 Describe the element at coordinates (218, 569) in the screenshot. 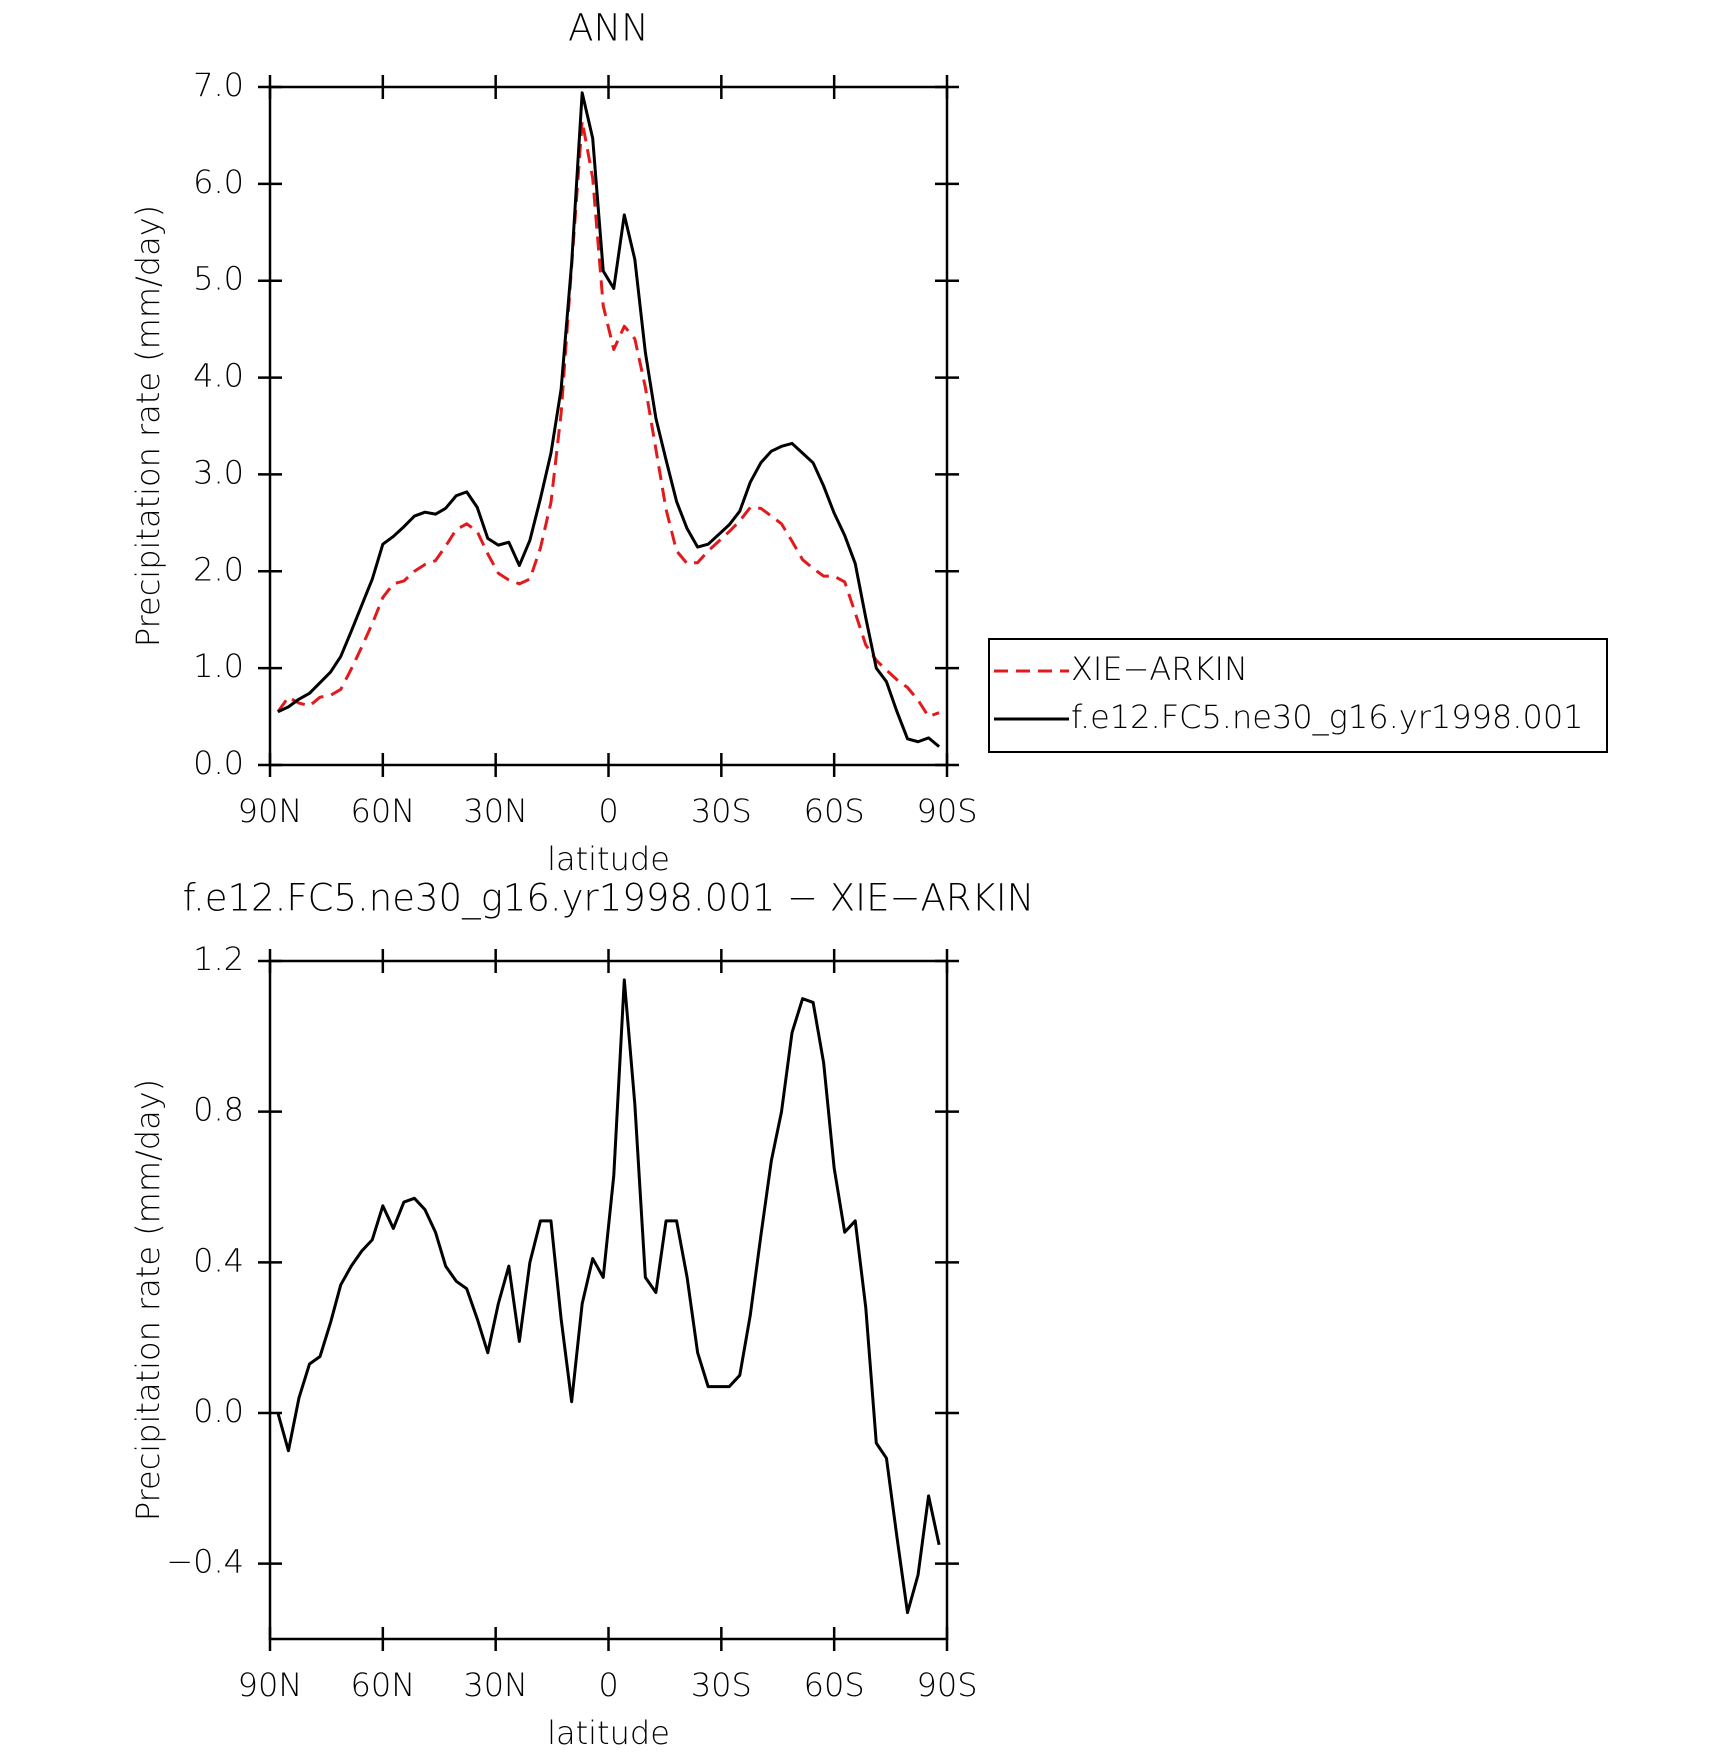

I see `y-tick-label: 2.0` at that location.